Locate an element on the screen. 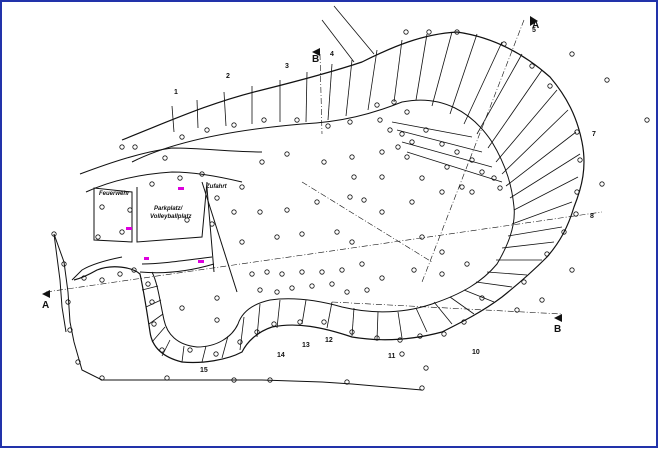 This screenshot has height=450, width=658. zone-label-fire-lane: Feuerwehr is located at coordinates (114, 194).